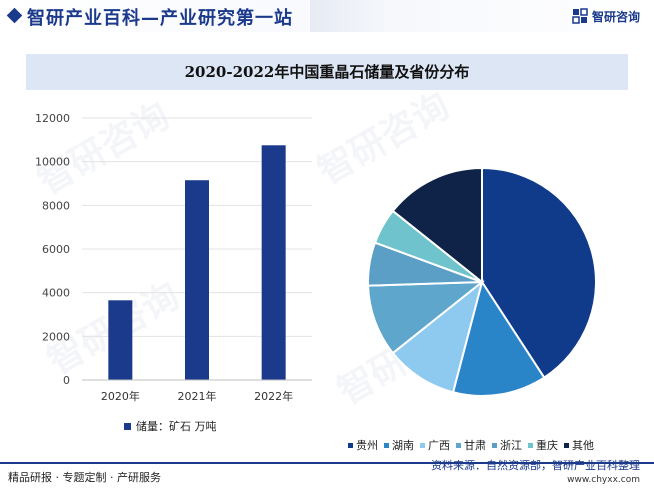 This screenshot has width=654, height=491. I want to click on y-tick-label: 0, so click(66, 380).